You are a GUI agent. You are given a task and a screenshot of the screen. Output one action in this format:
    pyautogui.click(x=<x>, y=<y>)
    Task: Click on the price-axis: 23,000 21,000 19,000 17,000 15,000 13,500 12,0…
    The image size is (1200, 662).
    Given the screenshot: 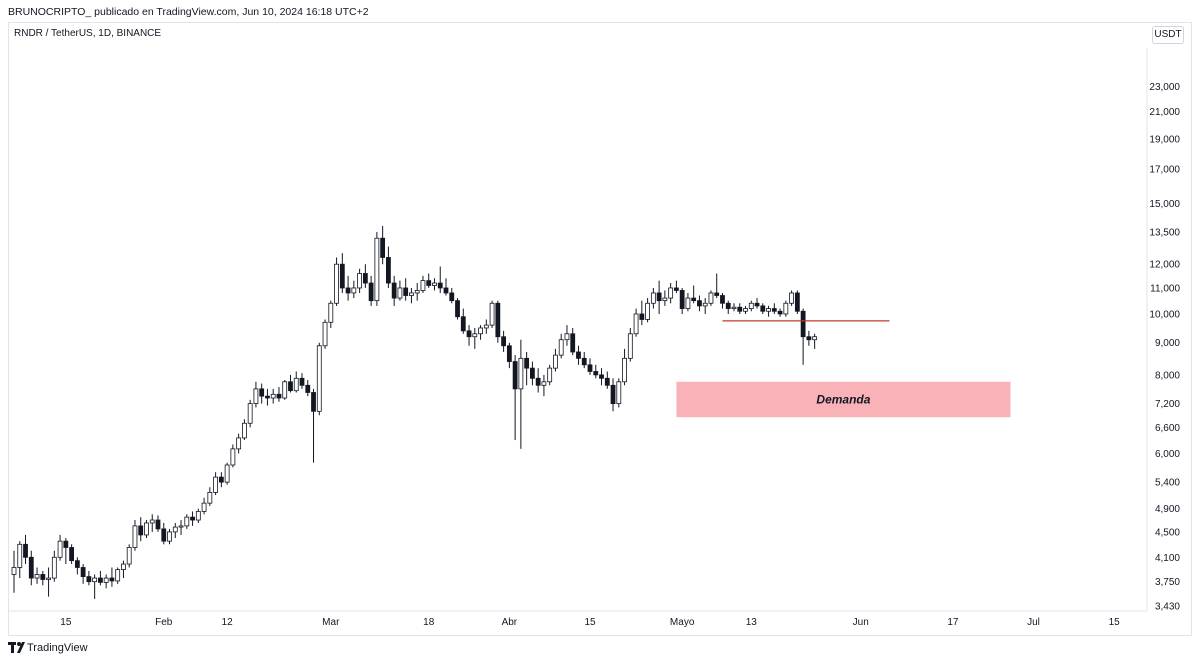 What is the action you would take?
    pyautogui.click(x=1164, y=347)
    